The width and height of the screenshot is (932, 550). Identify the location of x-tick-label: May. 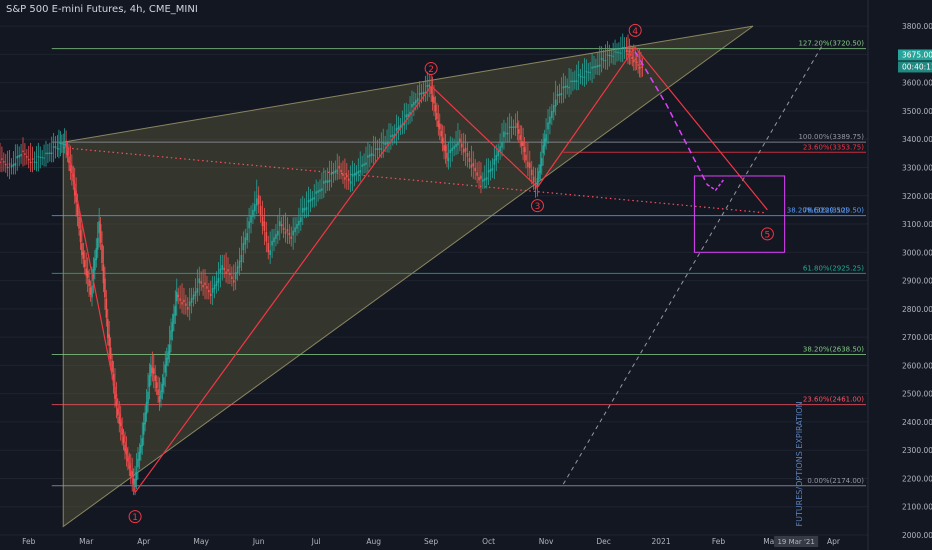
(201, 541).